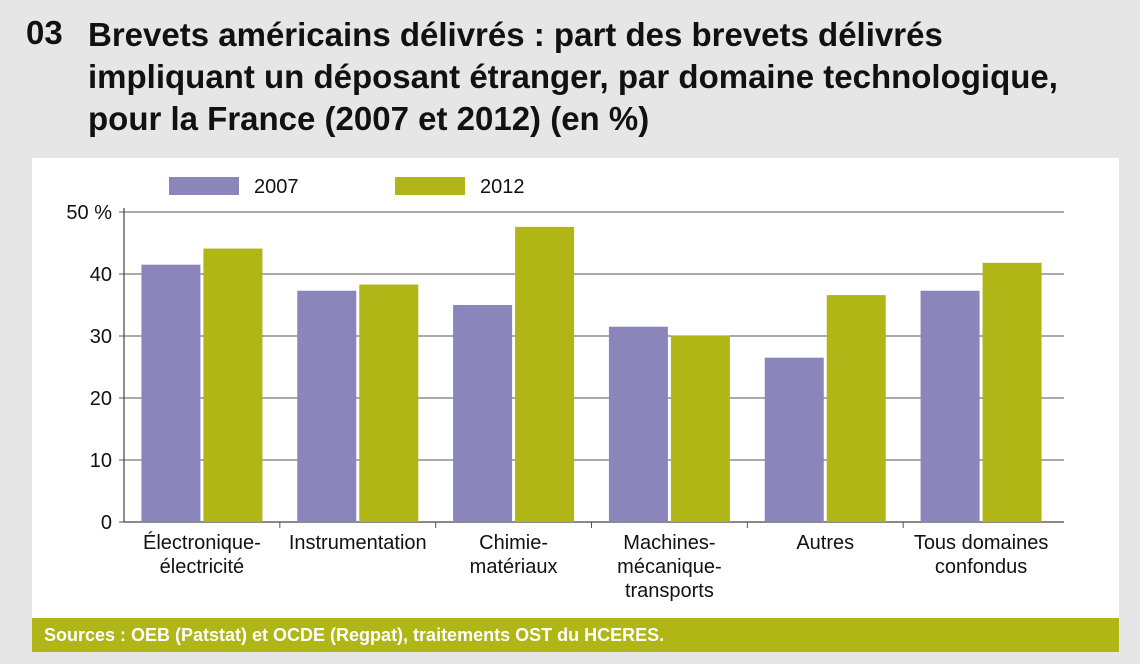  What do you see at coordinates (202, 554) in the screenshot?
I see `x-tick-label: Électronique-électricité` at bounding box center [202, 554].